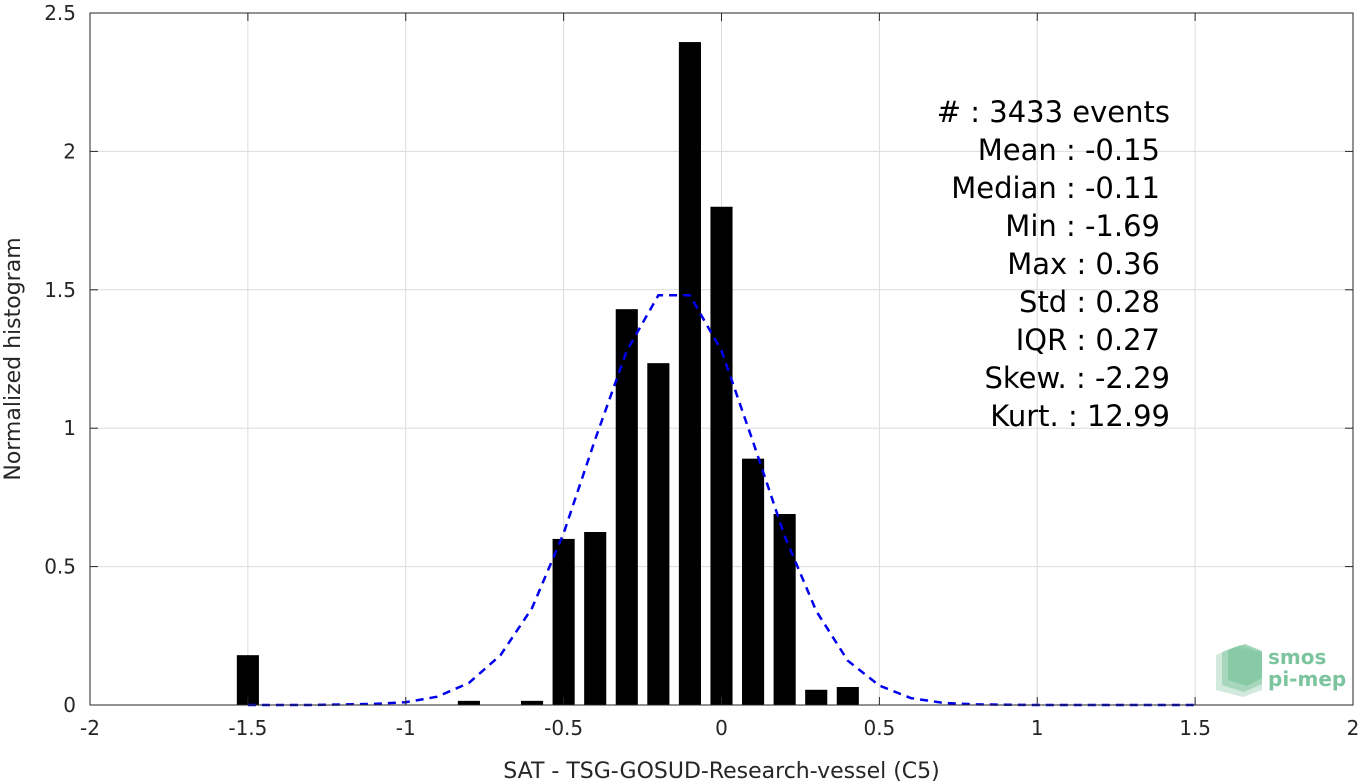  What do you see at coordinates (1082, 226) in the screenshot?
I see `stats-line: Min : -1.69` at bounding box center [1082, 226].